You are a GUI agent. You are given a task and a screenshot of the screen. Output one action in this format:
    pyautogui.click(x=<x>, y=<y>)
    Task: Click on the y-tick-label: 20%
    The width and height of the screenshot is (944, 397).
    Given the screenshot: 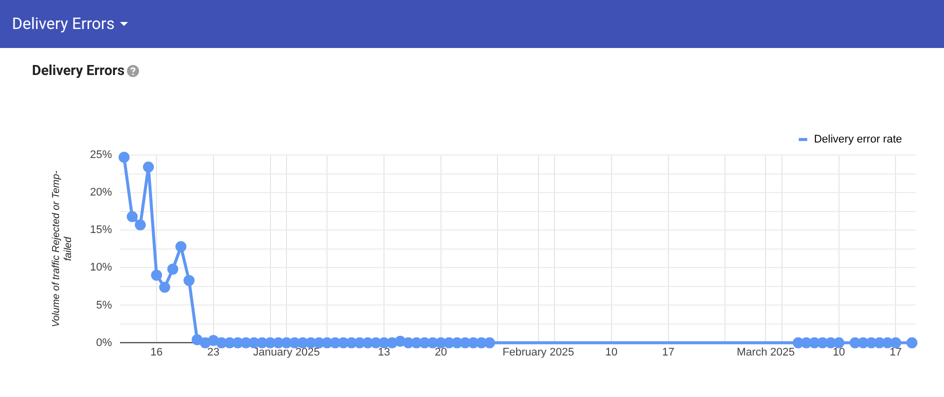 What is the action you would take?
    pyautogui.click(x=101, y=192)
    